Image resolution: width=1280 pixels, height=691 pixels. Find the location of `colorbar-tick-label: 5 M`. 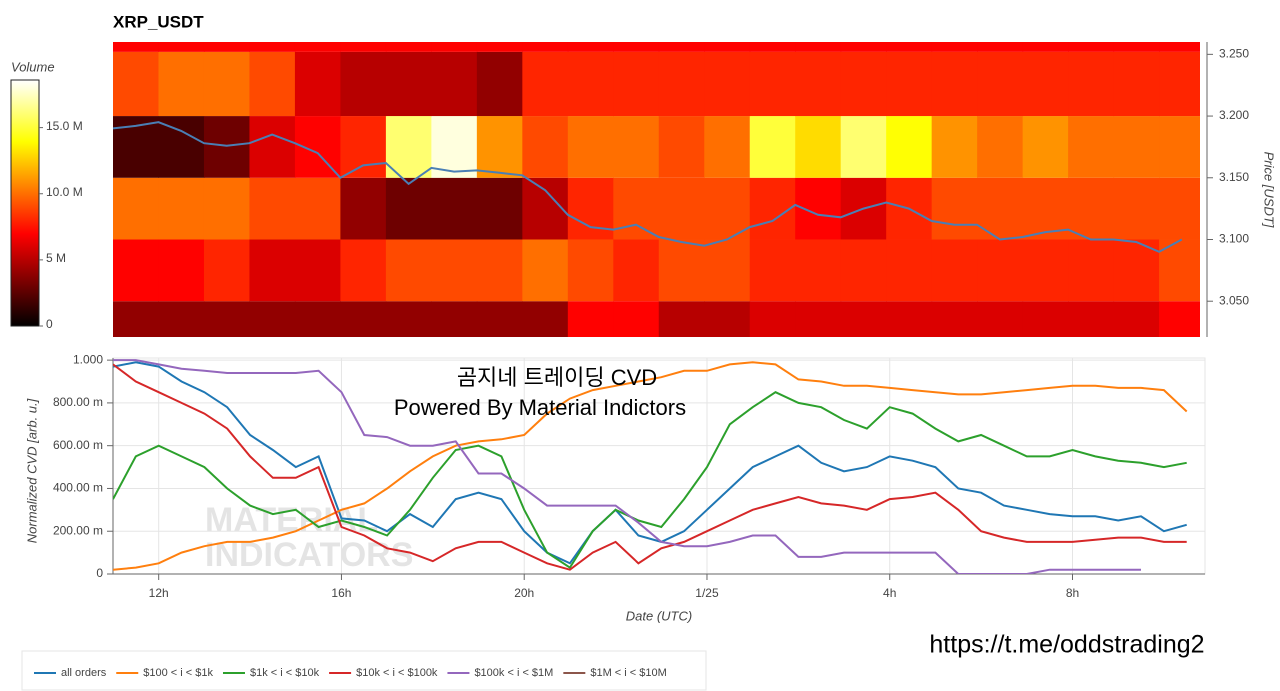

colorbar-tick-label: 5 M is located at coordinates (56, 258).